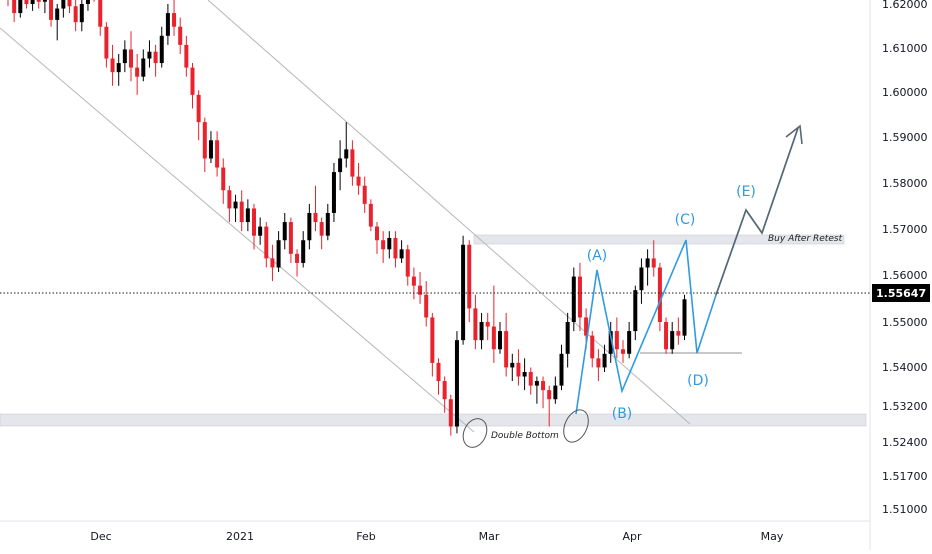 The height and width of the screenshot is (554, 932). Describe the element at coordinates (433, 420) in the screenshot. I see `support-zone` at that location.